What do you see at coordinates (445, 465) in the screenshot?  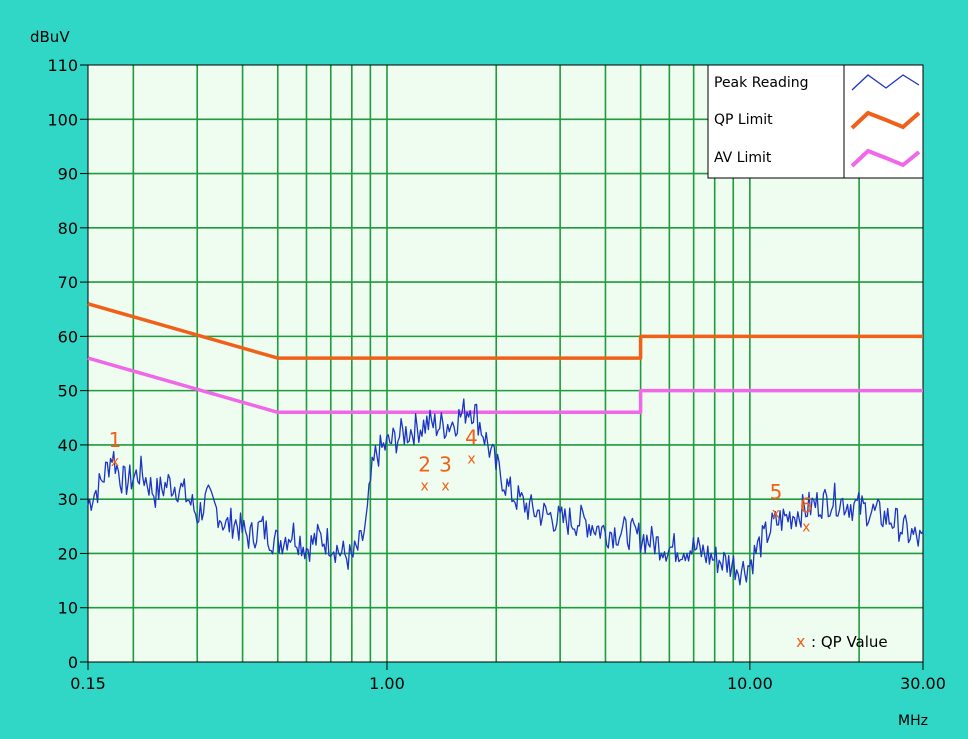 I see `qp-value-label: 3` at bounding box center [445, 465].